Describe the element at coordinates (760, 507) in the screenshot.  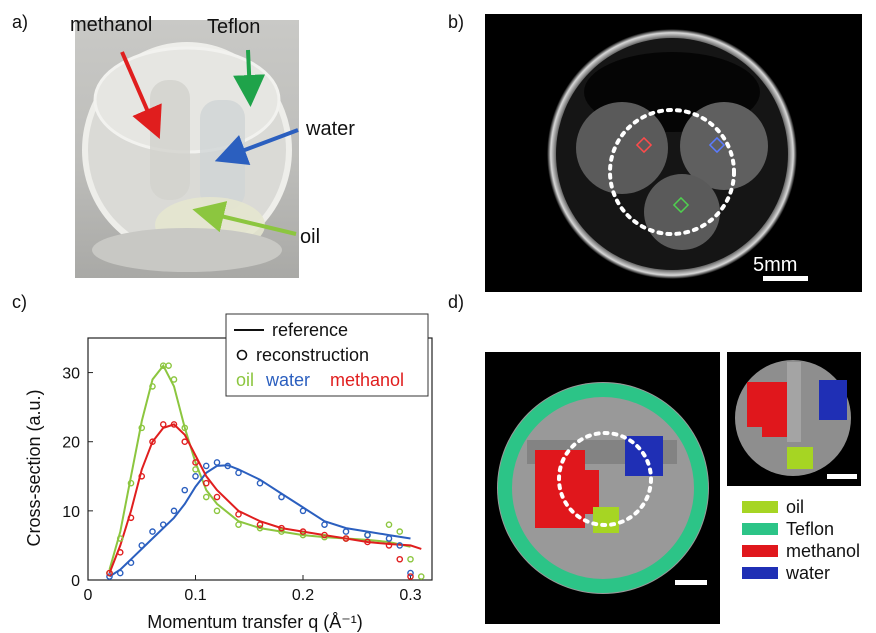
I see `seg-swatch-oil` at that location.